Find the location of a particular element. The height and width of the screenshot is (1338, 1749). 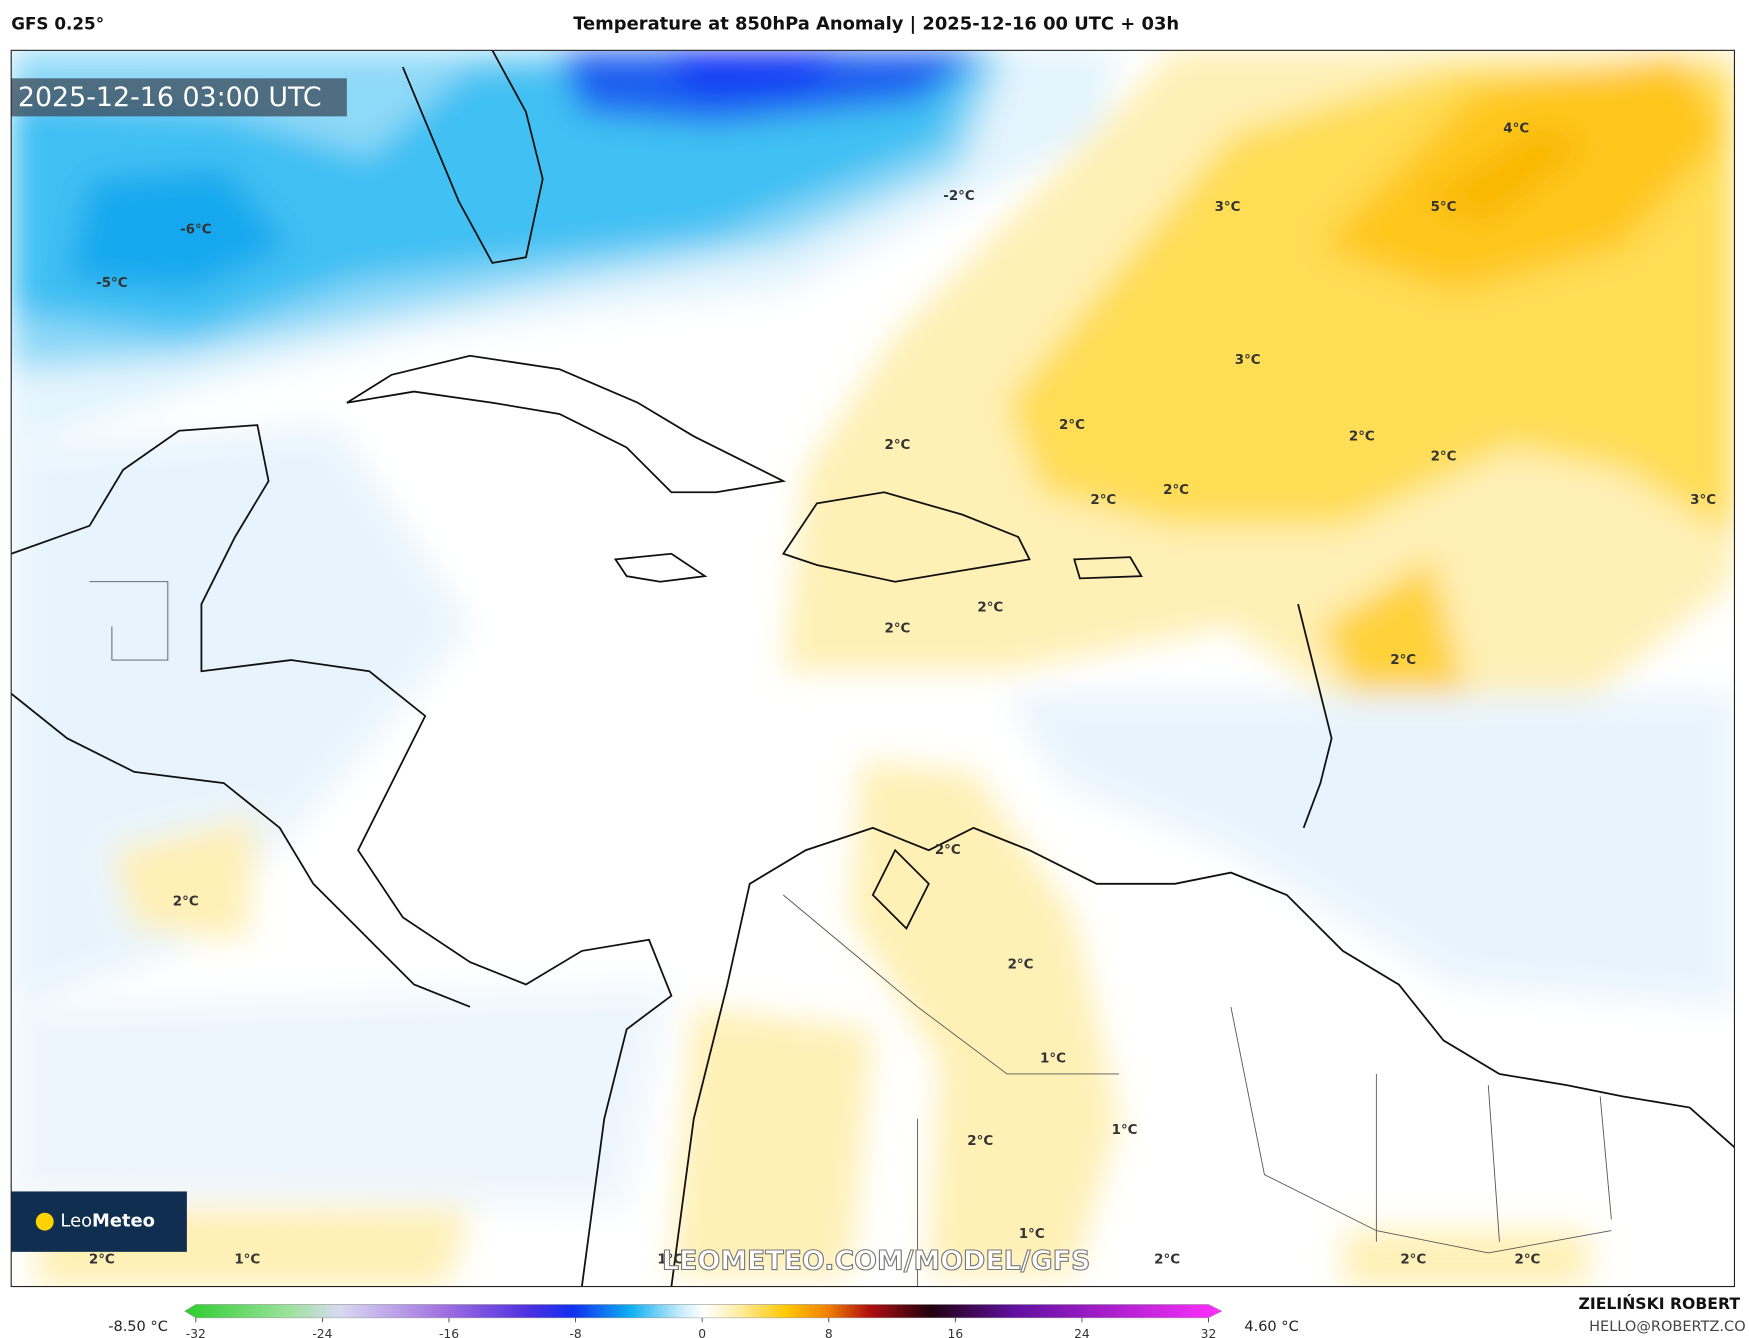

colorbar-tick-label: 0 is located at coordinates (702, 1332).